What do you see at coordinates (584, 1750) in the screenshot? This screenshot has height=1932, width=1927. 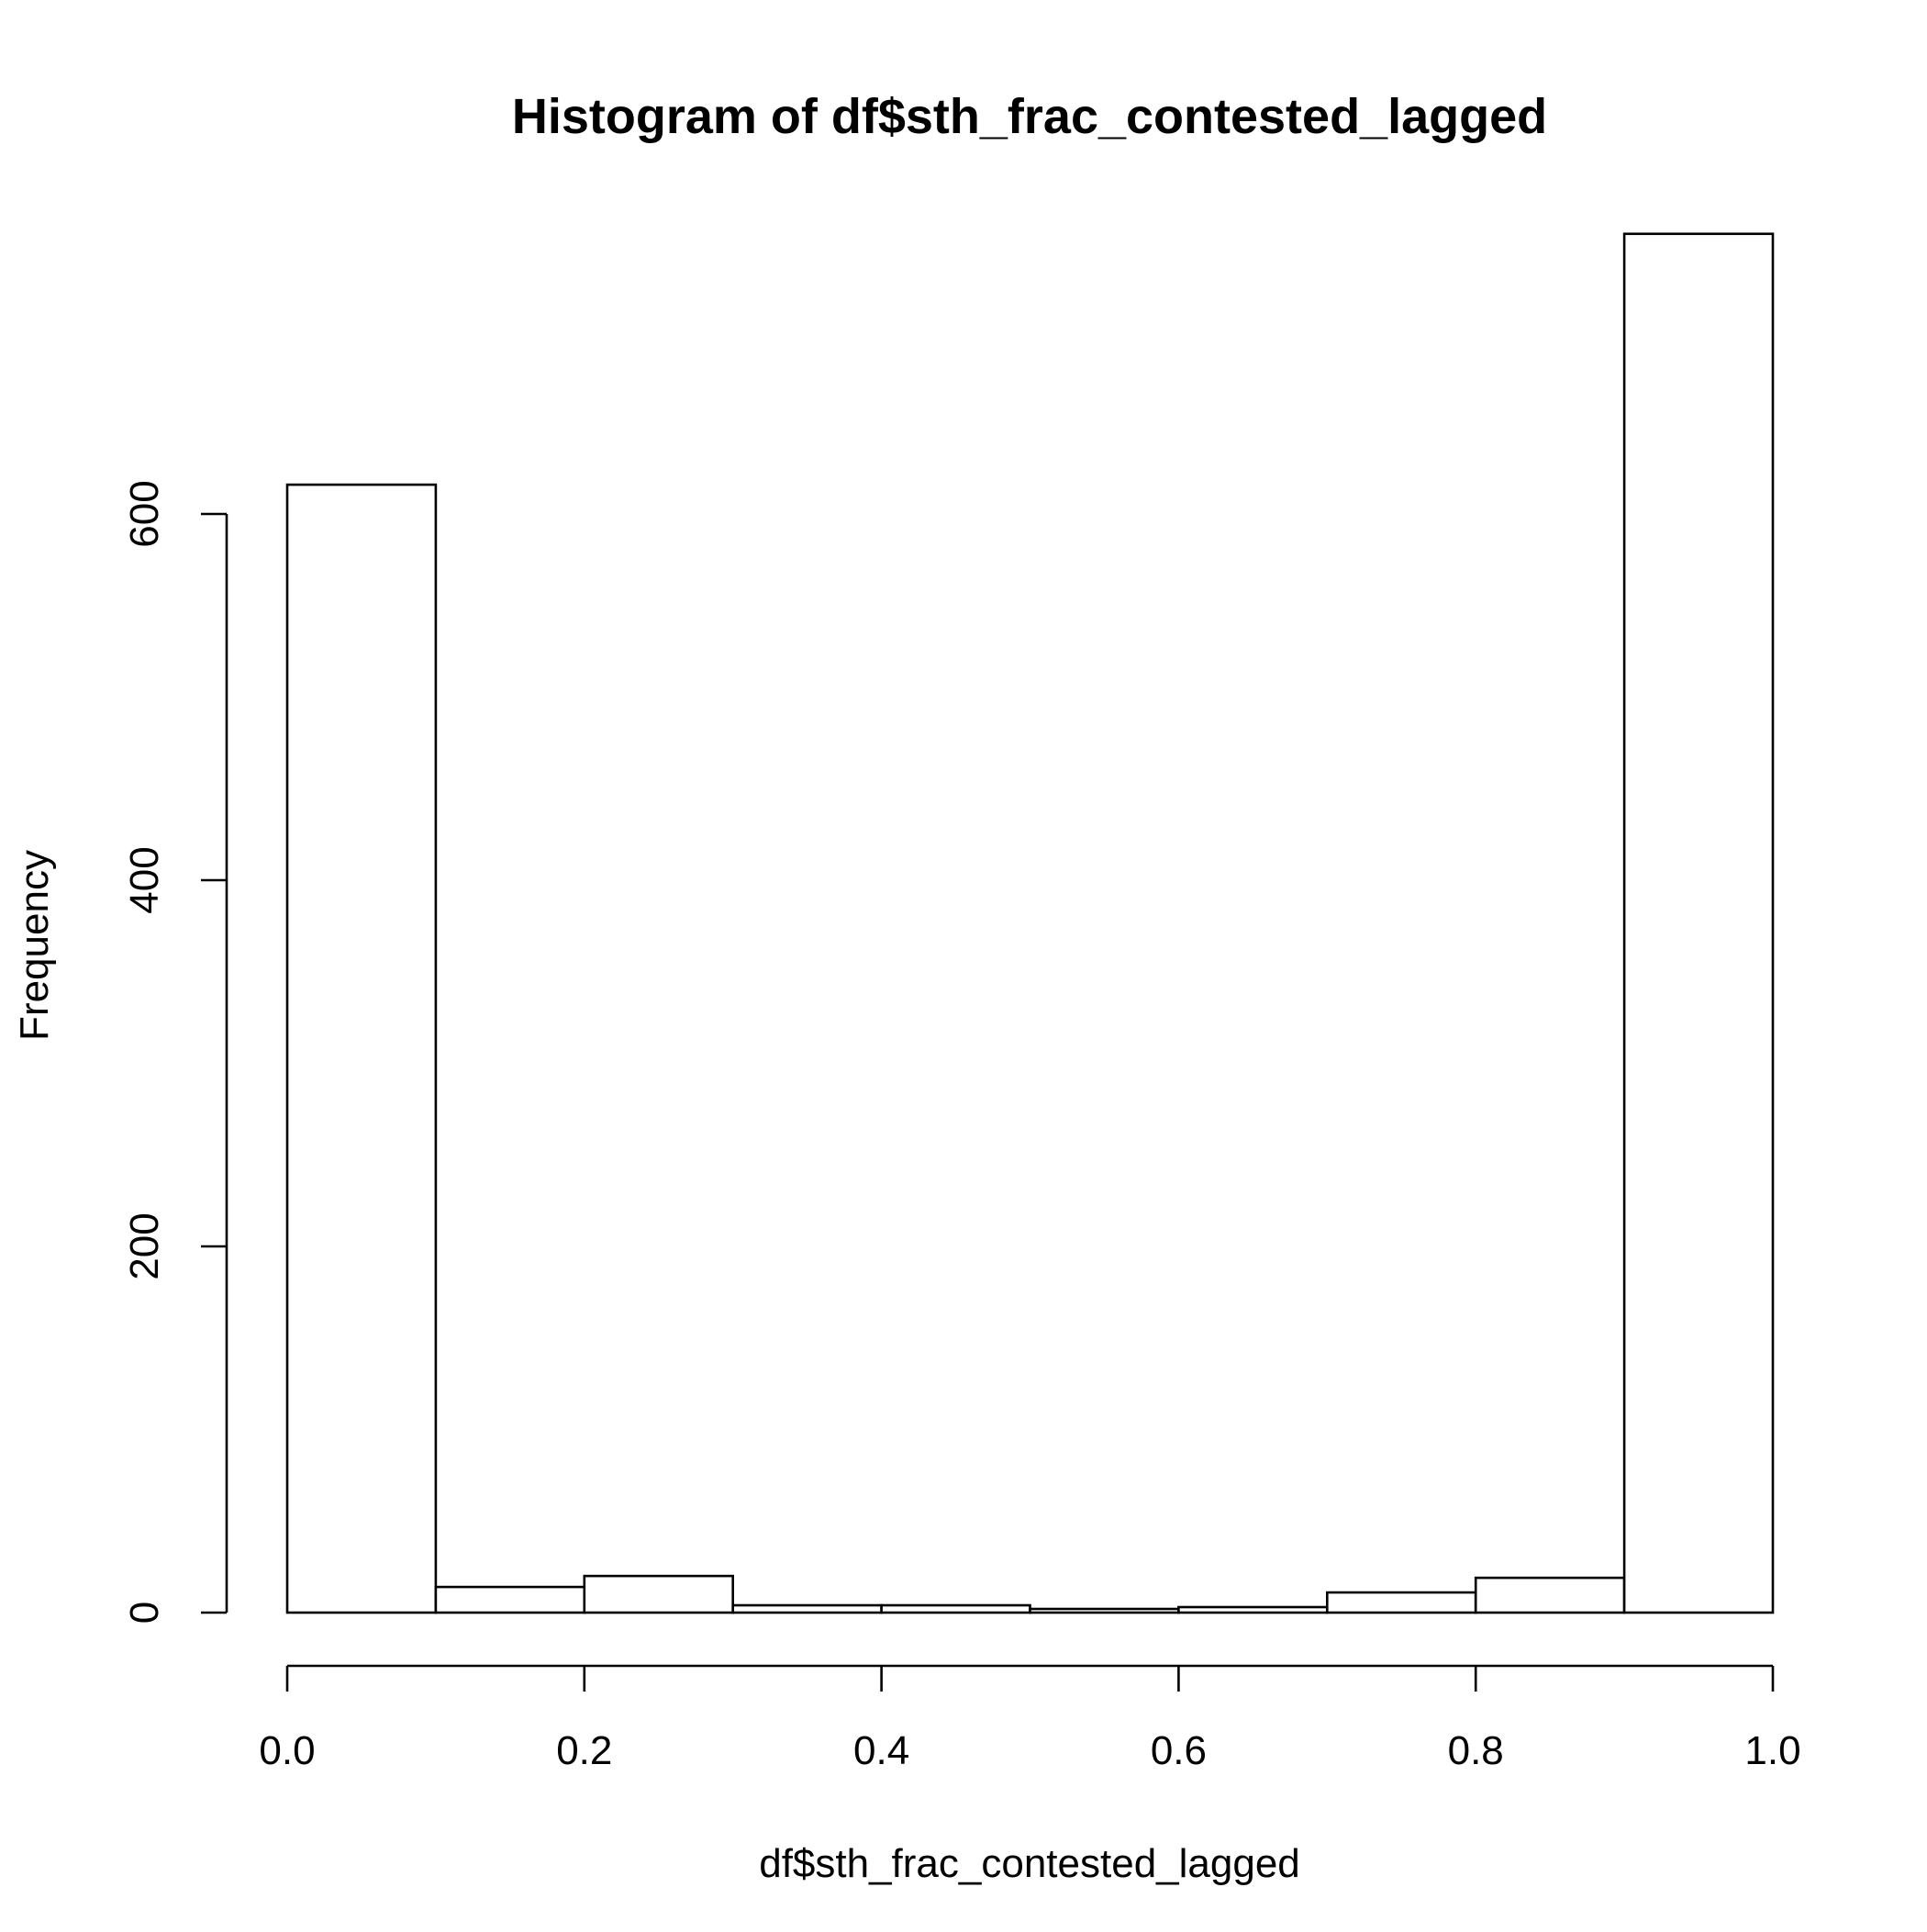 I see `x-tick-label: 0.2` at bounding box center [584, 1750].